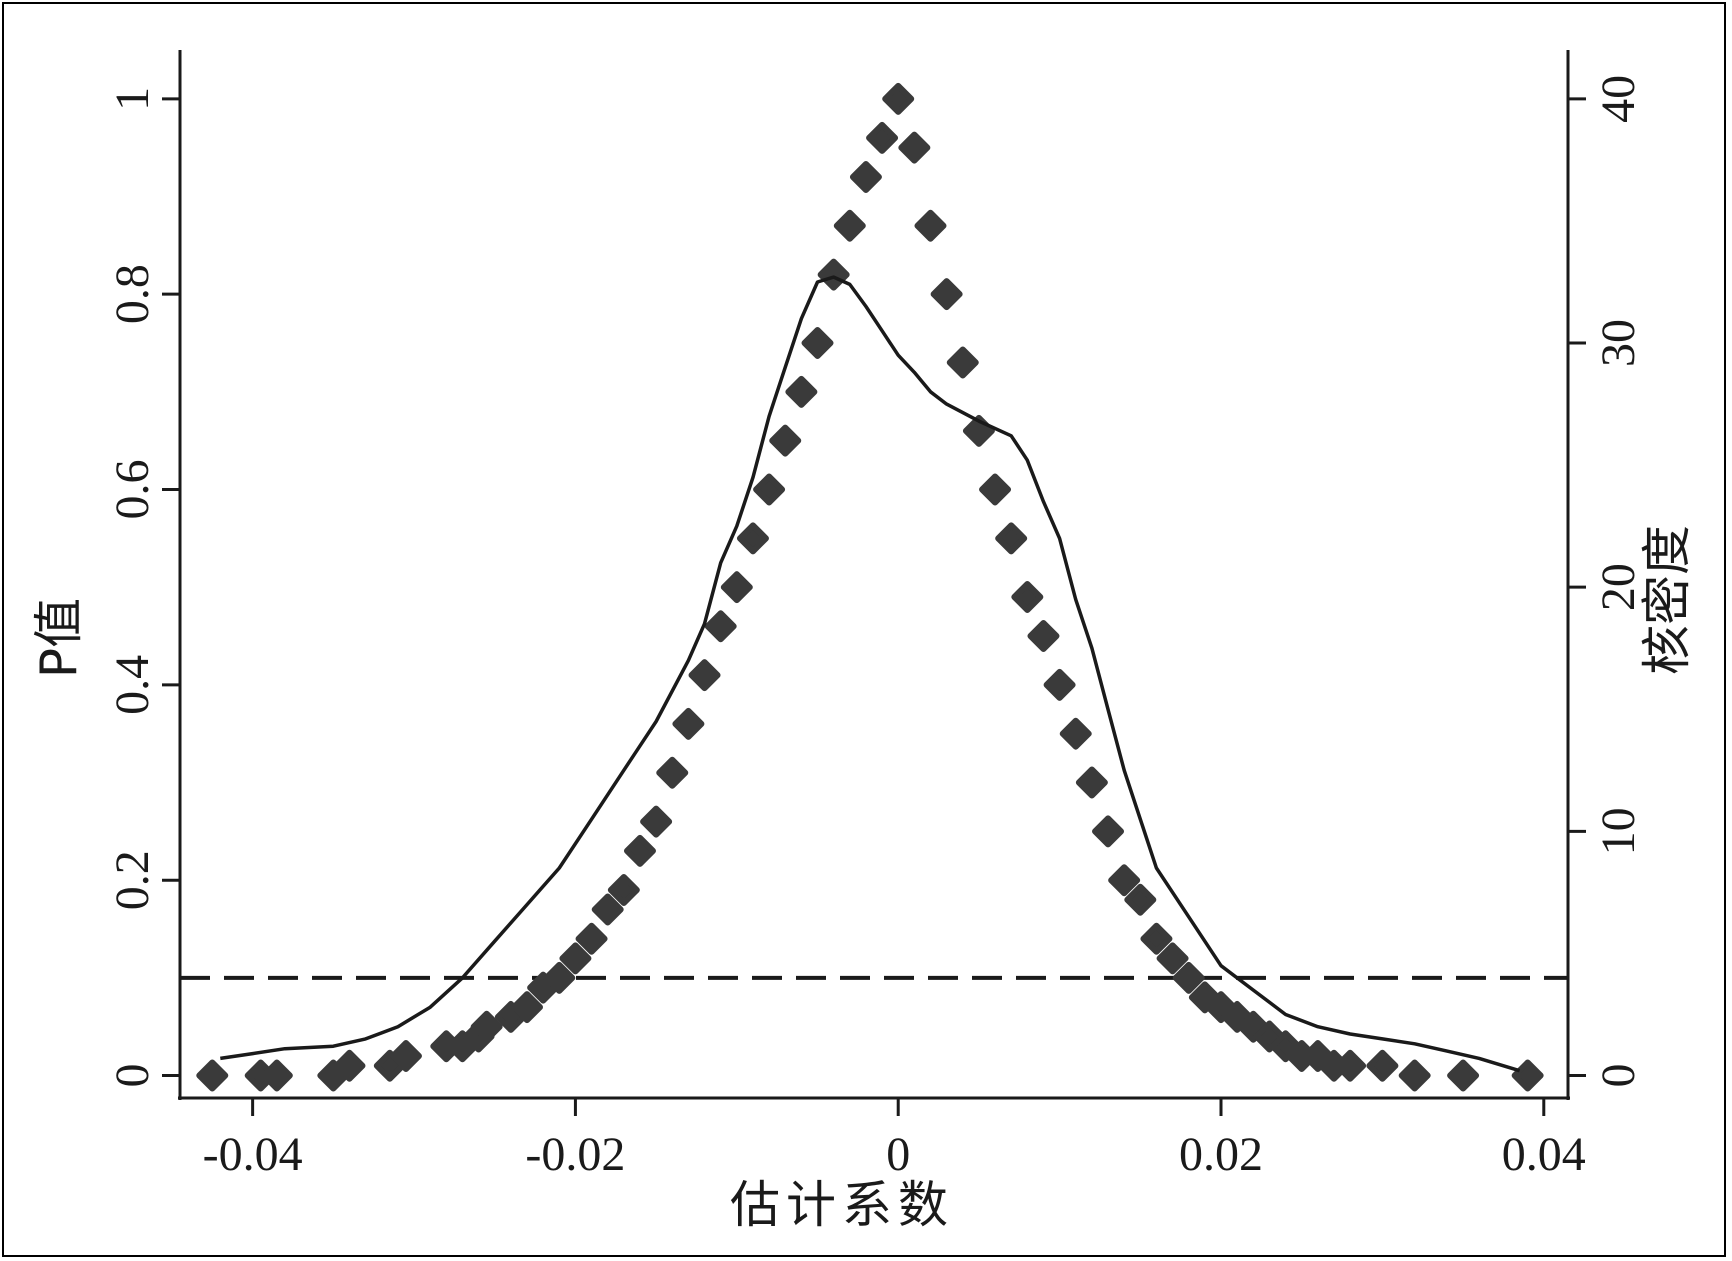 The width and height of the screenshot is (1732, 1261). Describe the element at coordinates (132, 685) in the screenshot. I see `y-left-tick-label: 0.4` at that location.